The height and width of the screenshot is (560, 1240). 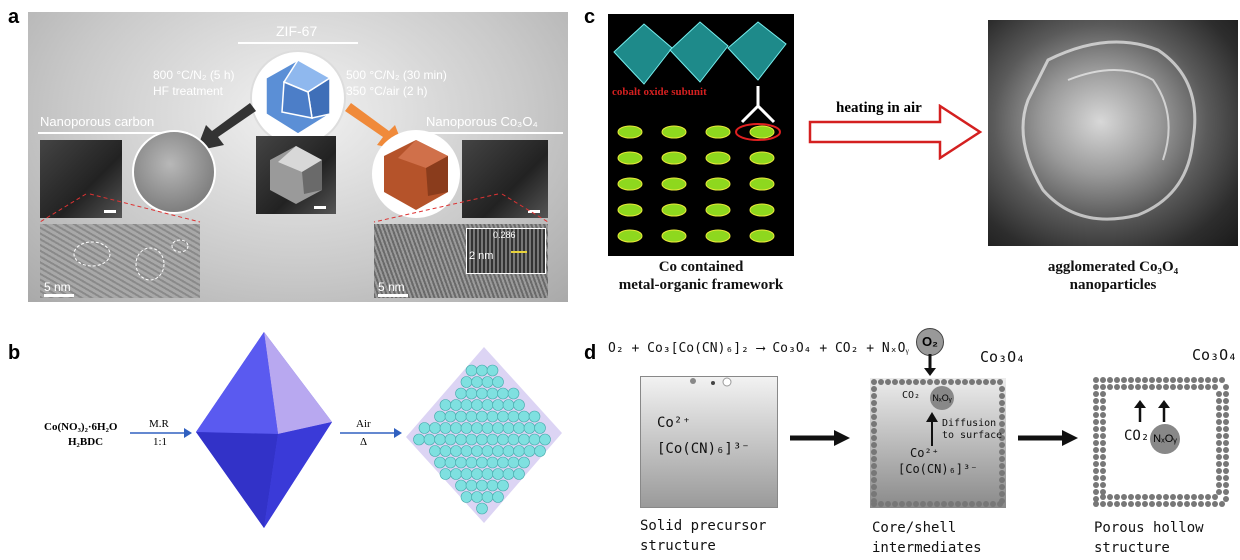 I want to click on diffusion-arrow, so click(x=932, y=429).